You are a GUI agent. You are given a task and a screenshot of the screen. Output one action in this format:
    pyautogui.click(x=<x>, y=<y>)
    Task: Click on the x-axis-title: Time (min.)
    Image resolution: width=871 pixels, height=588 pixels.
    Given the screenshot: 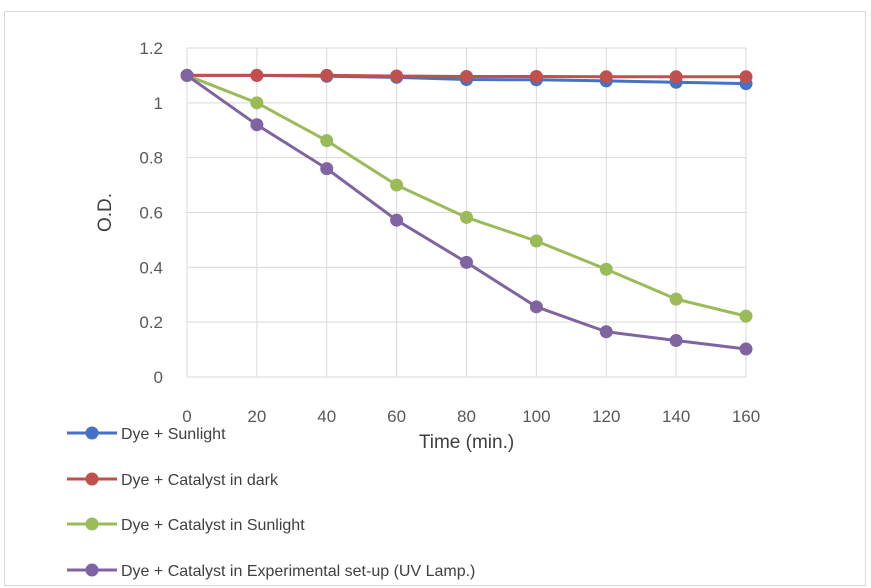 What is the action you would take?
    pyautogui.click(x=466, y=442)
    